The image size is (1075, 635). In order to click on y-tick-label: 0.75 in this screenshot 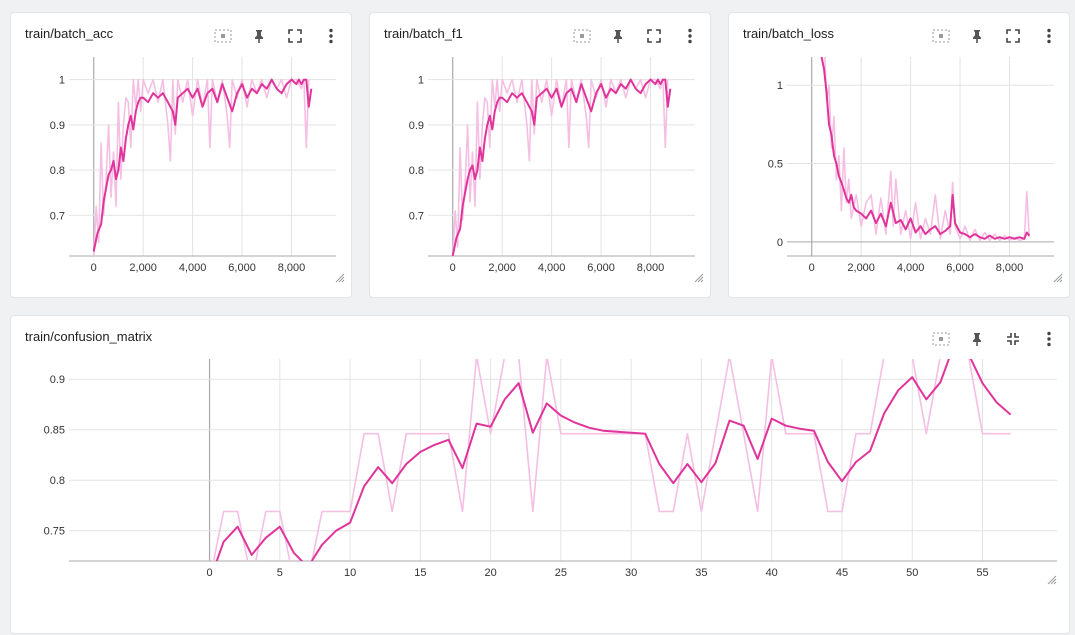, I will do `click(54, 532)`.